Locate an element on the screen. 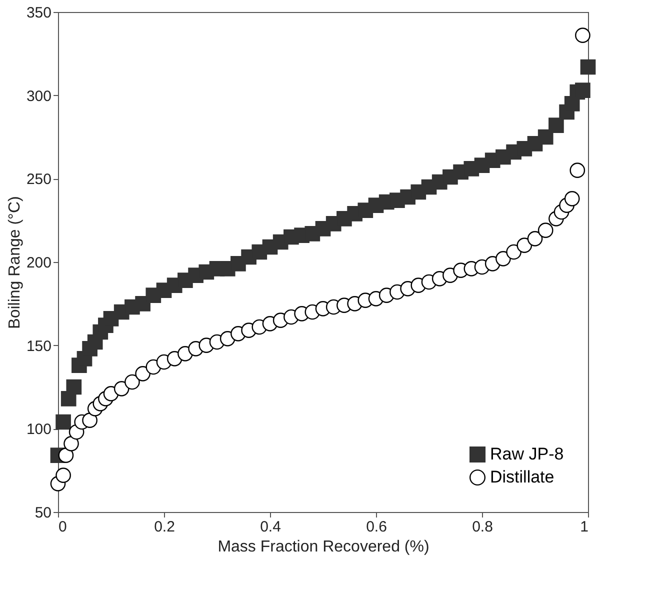 Image resolution: width=646 pixels, height=594 pixels. x-tick-label: 0.4 is located at coordinates (270, 527).